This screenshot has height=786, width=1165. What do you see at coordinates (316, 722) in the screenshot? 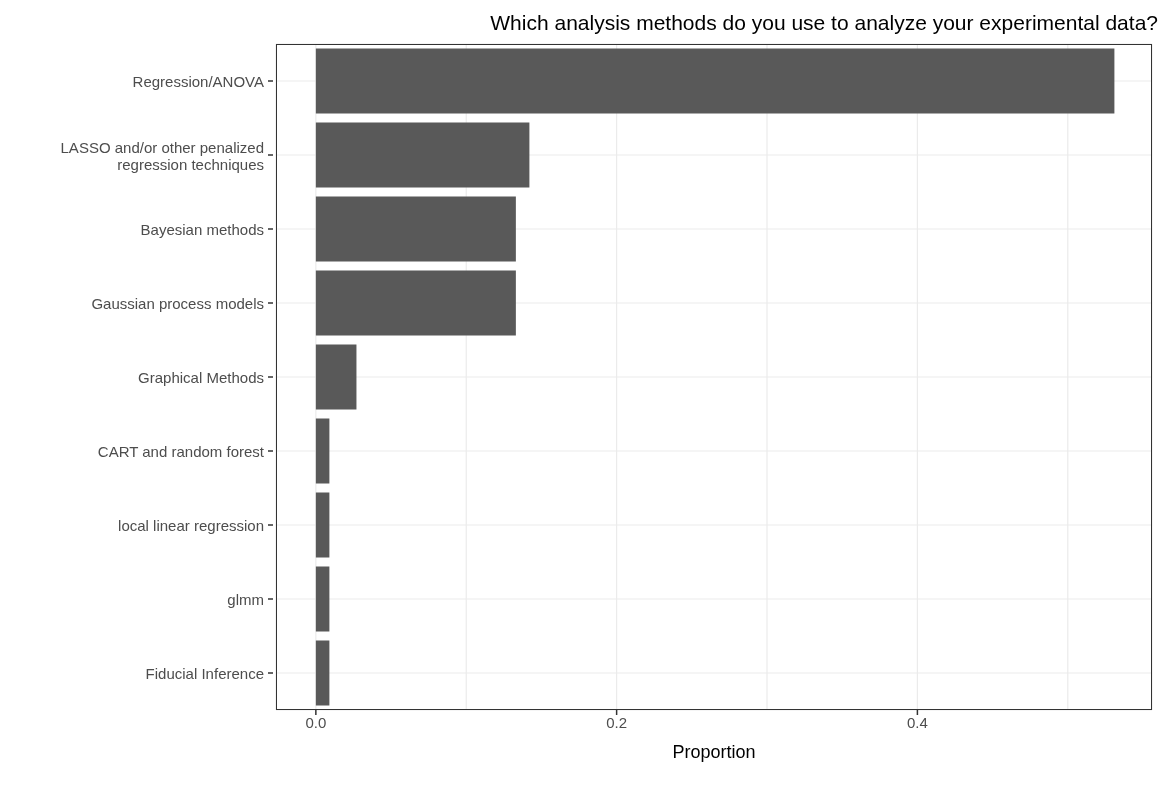
I see `x-tick-label: 0.0` at bounding box center [316, 722].